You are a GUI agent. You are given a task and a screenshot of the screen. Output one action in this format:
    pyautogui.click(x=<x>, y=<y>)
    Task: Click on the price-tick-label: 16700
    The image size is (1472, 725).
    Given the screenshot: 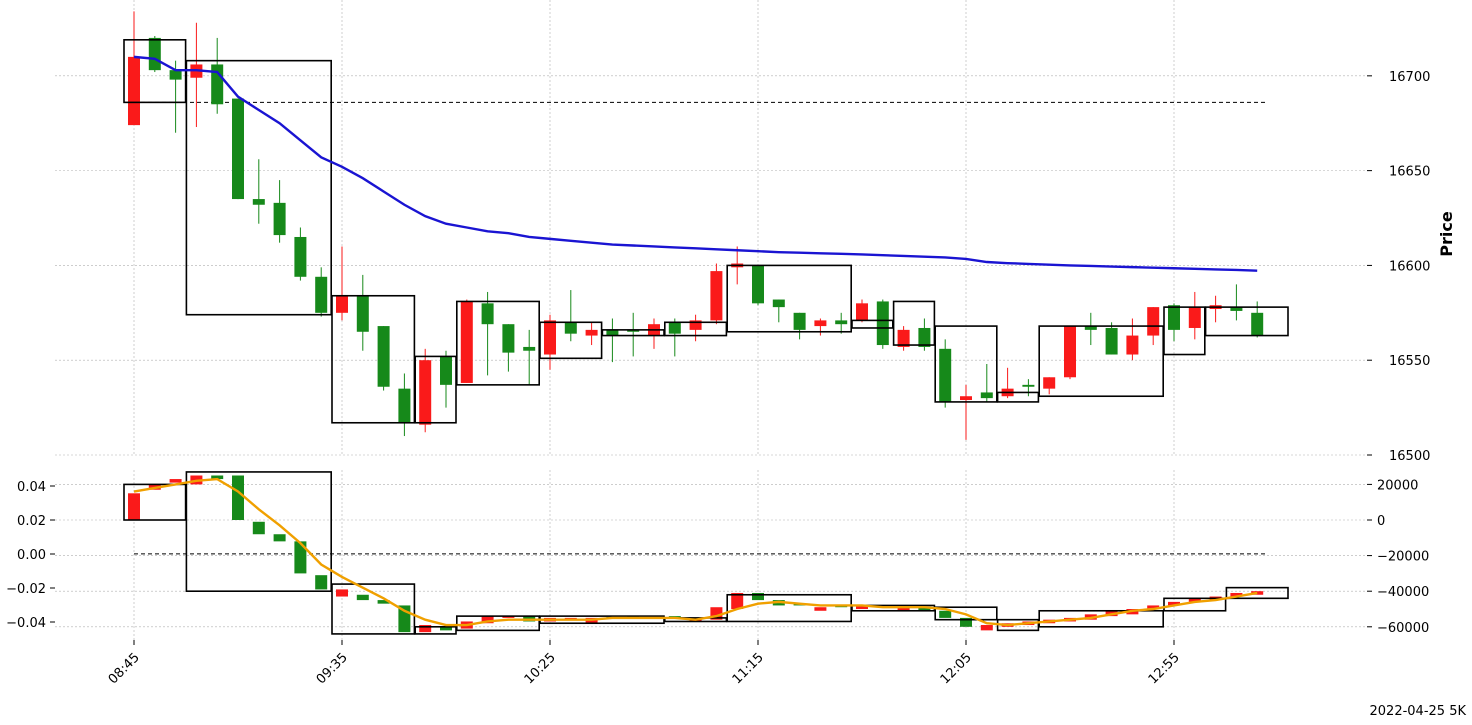 What is the action you would take?
    pyautogui.click(x=1409, y=77)
    